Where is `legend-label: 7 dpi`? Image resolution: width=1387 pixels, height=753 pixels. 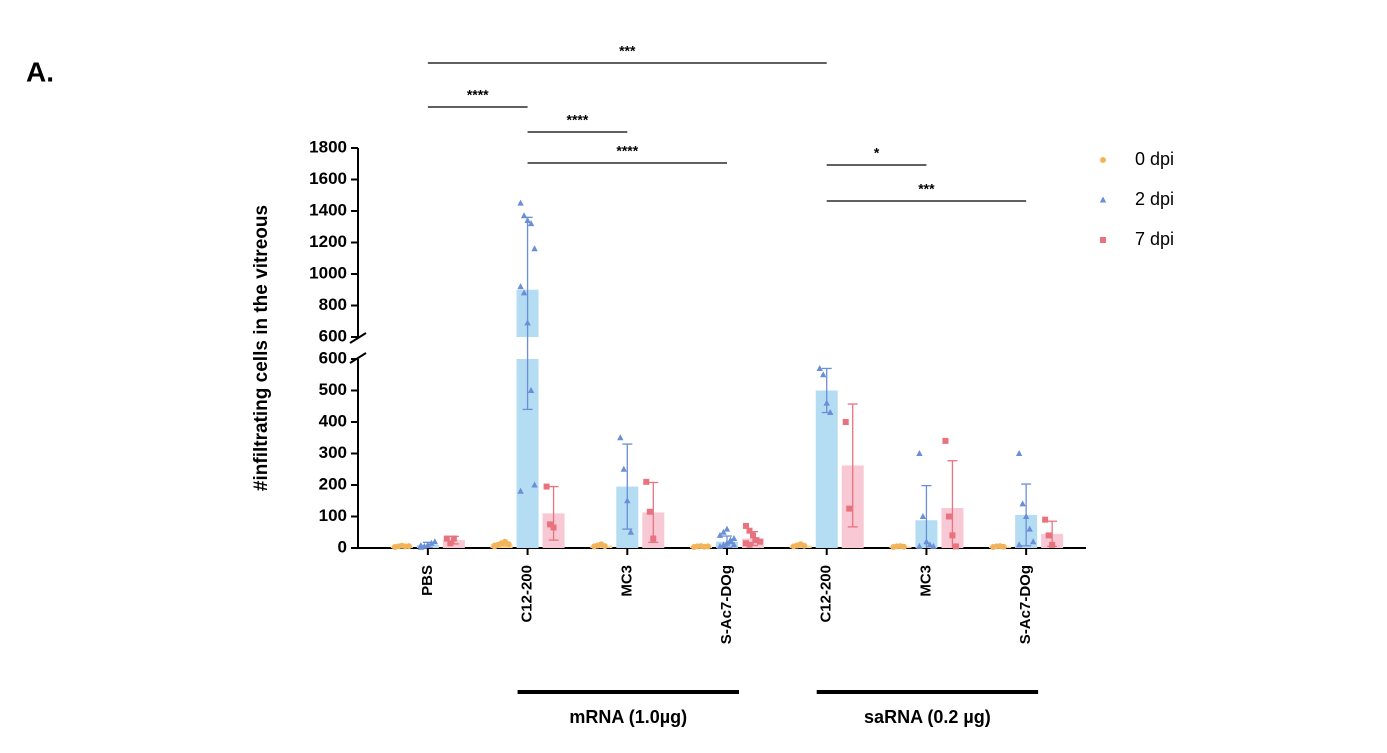 legend-label: 7 dpi is located at coordinates (1154, 239).